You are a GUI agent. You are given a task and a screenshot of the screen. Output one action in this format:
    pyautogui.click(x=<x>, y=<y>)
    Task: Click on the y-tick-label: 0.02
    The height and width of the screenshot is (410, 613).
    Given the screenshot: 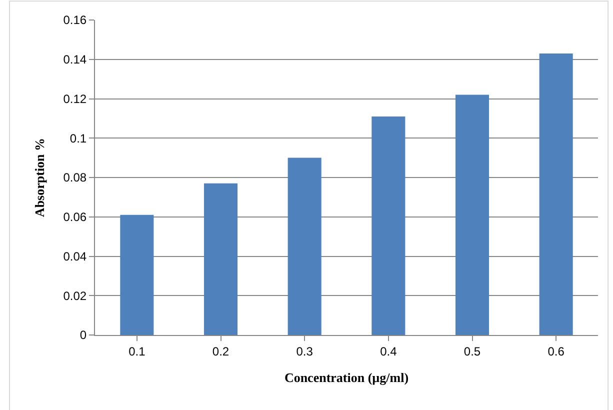 What is the action you would take?
    pyautogui.click(x=75, y=295)
    